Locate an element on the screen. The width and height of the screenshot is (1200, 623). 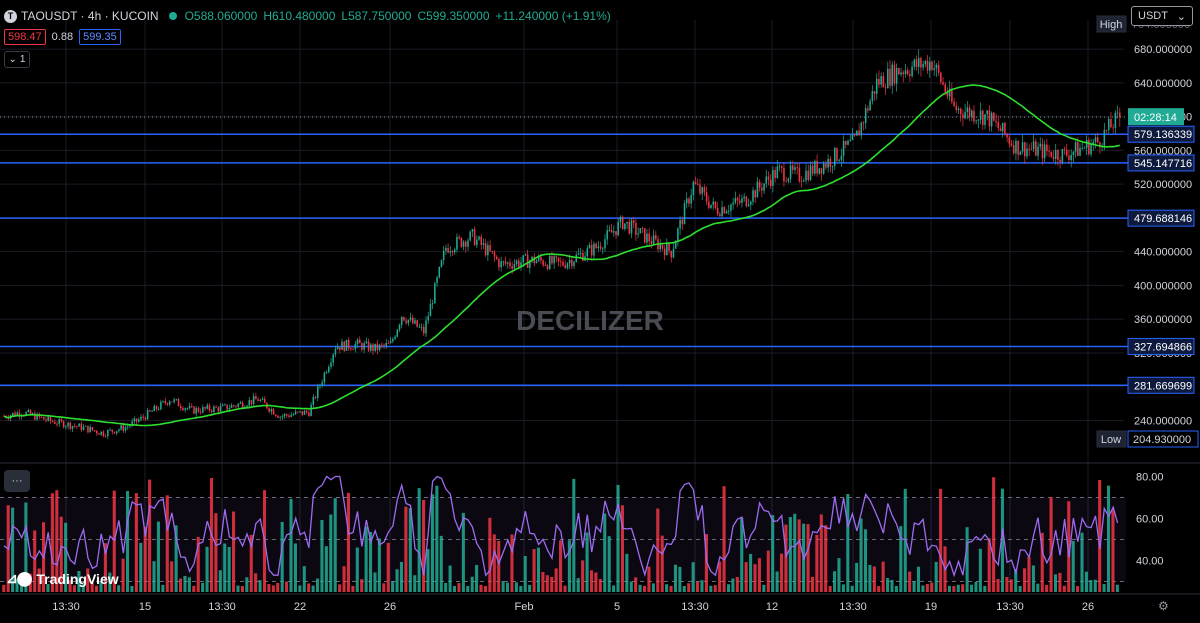
indicator-menu-button: ··· is located at coordinates (17, 481).